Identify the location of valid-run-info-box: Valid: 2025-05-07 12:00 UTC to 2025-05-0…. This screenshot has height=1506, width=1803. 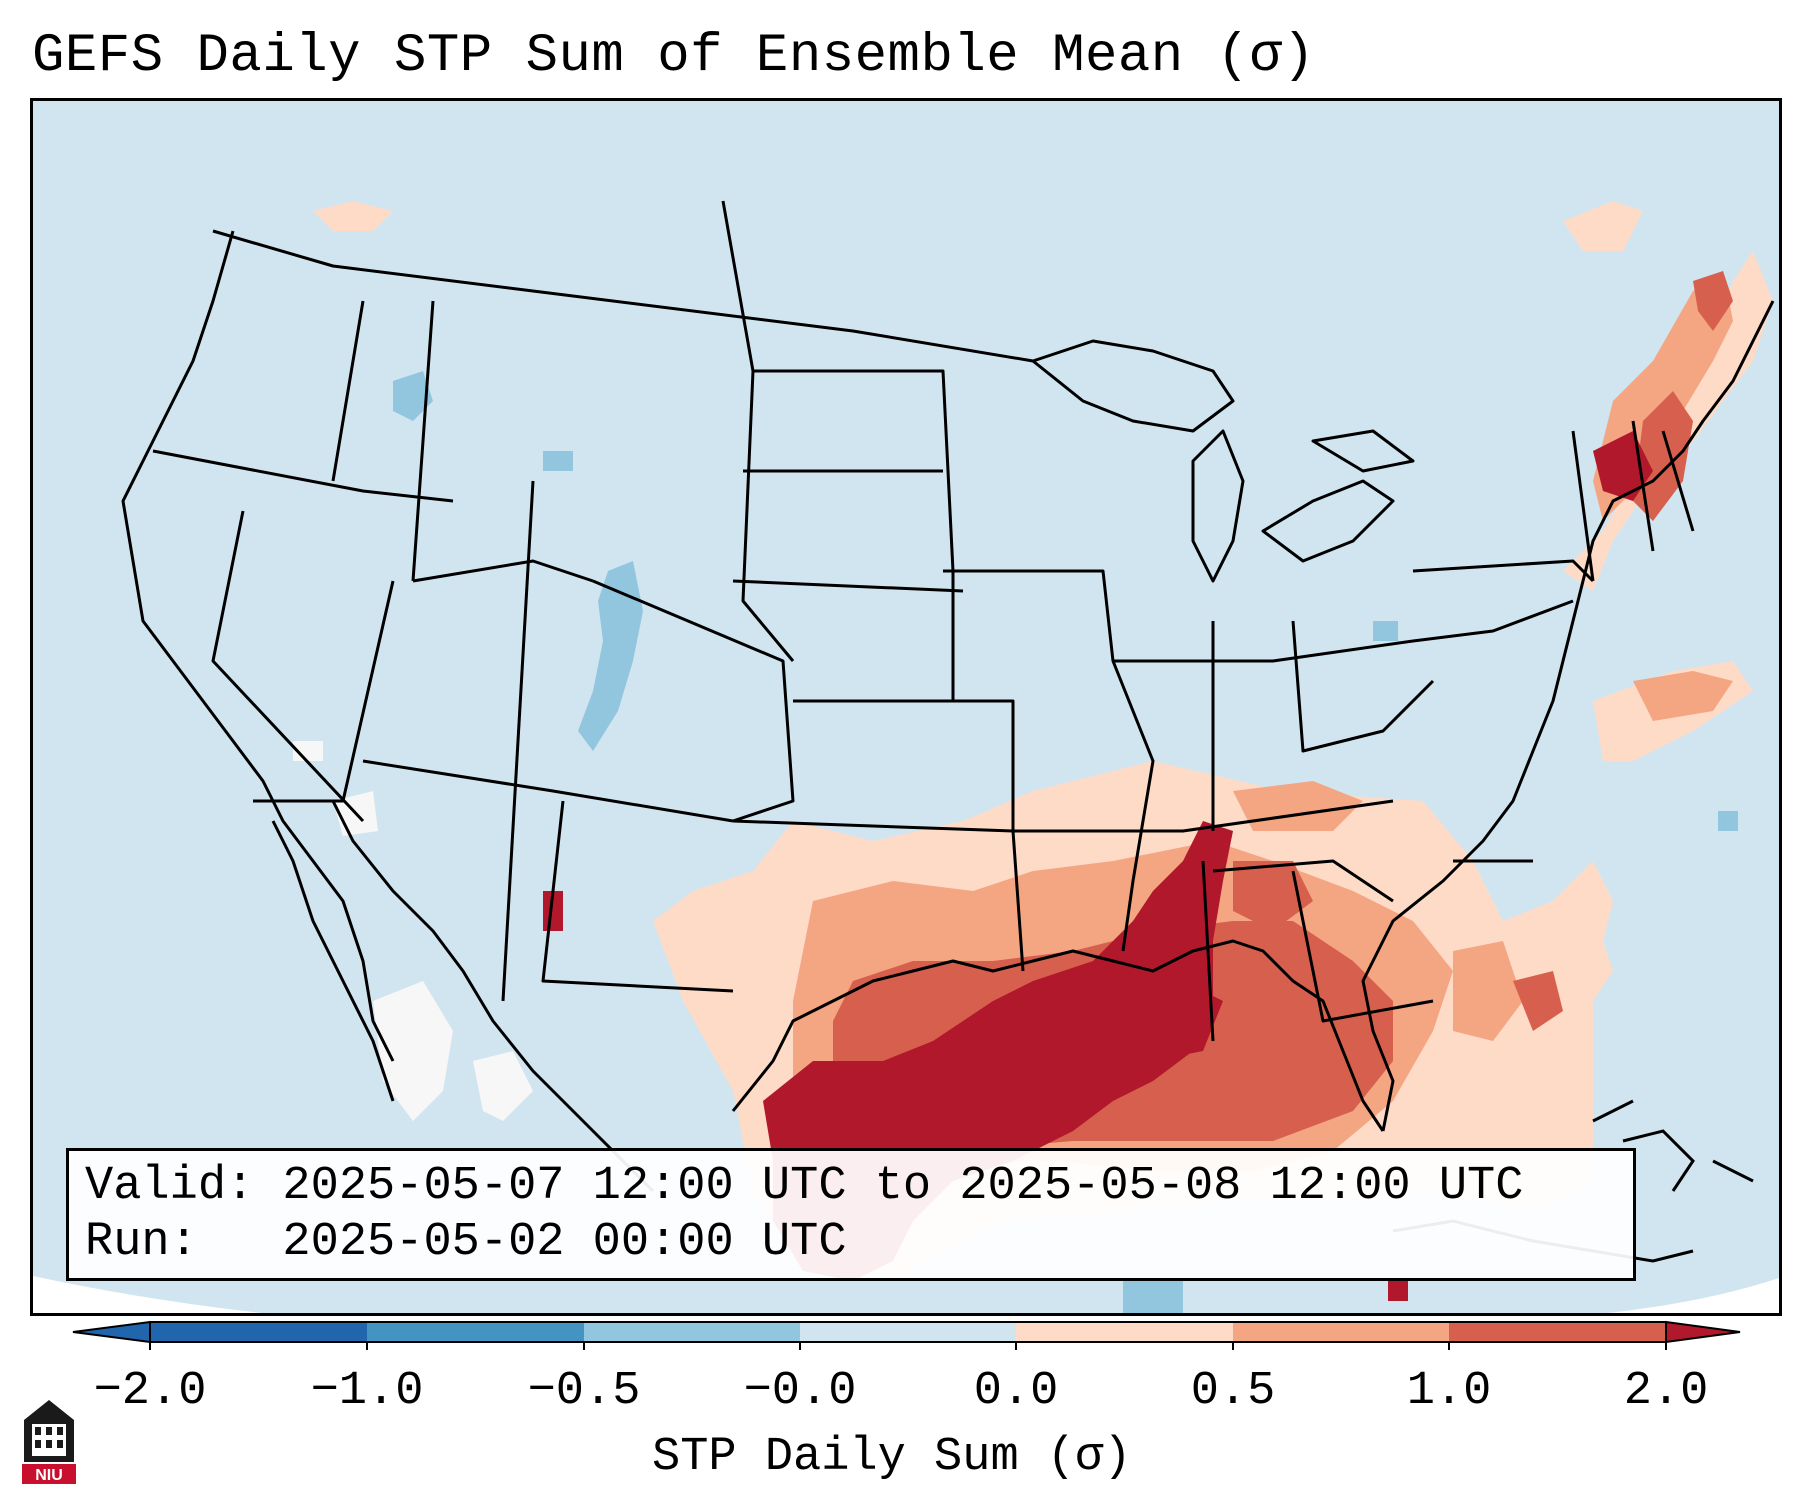
(851, 1214).